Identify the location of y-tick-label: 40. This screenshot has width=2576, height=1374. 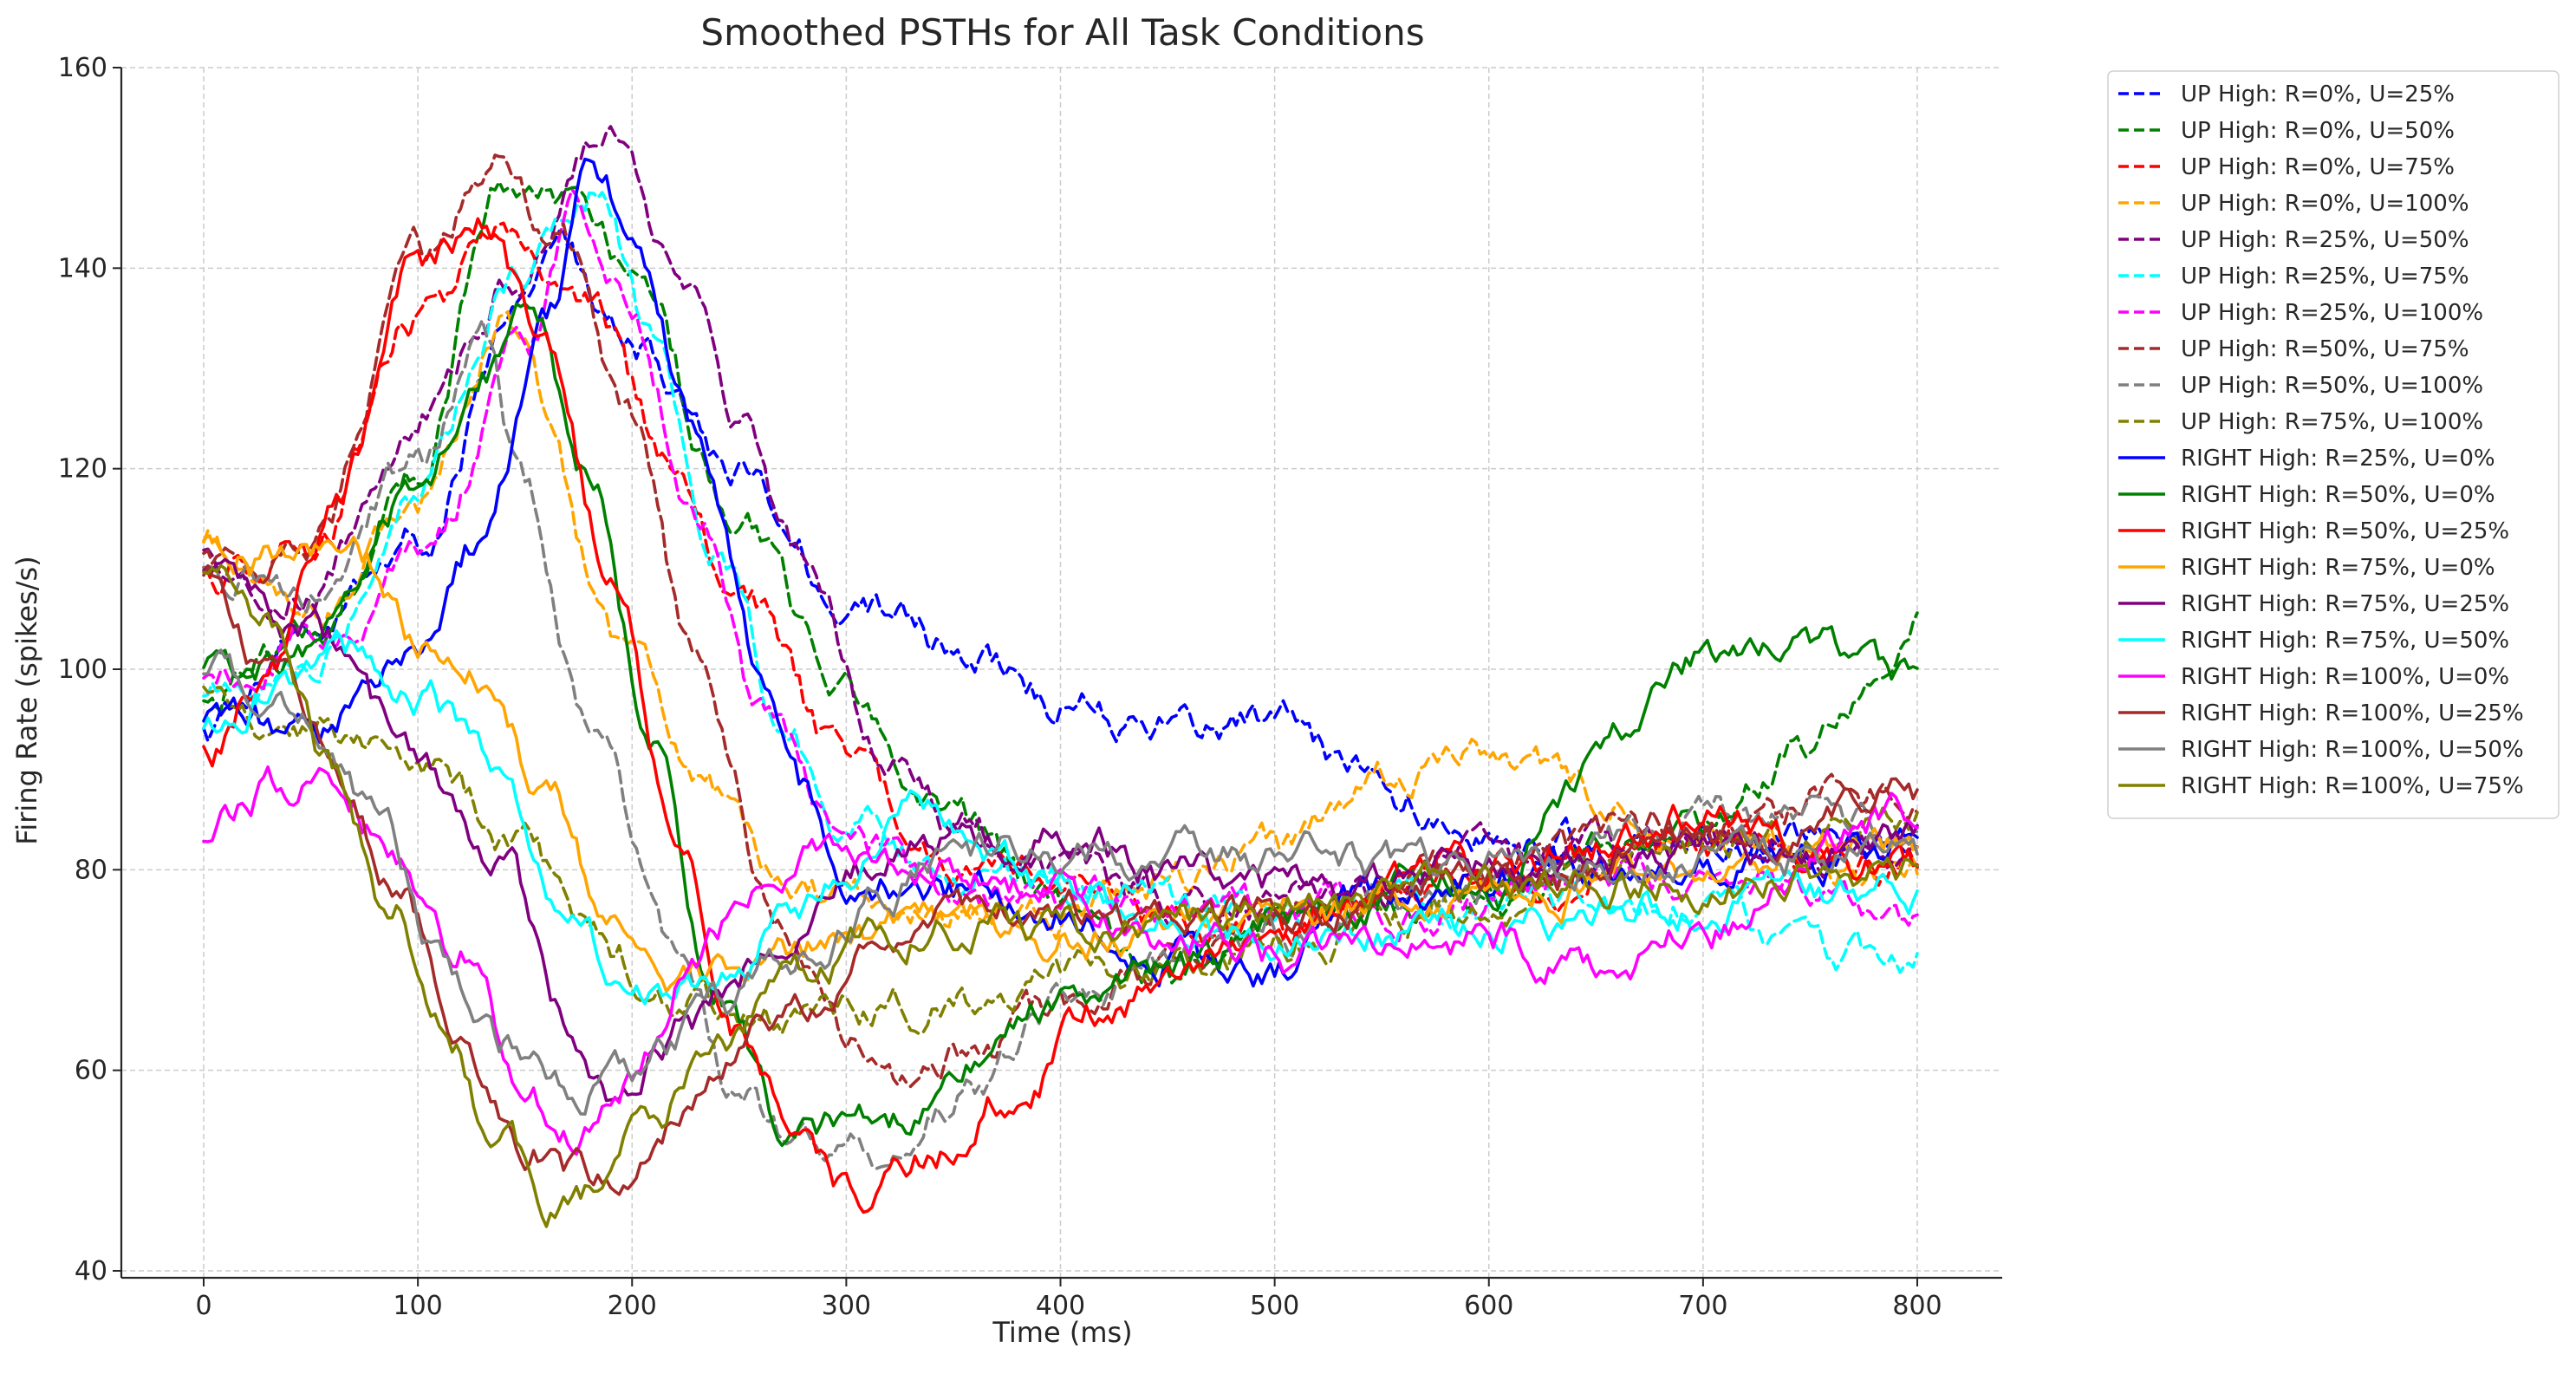
(91, 1271).